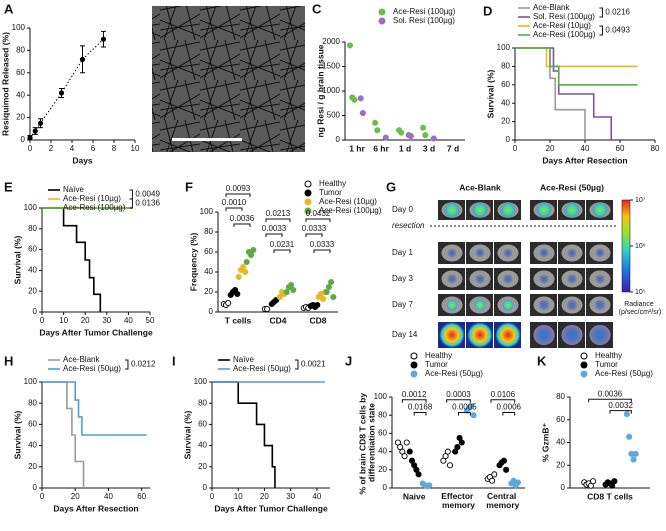 Image resolution: width=666 pixels, height=531 pixels. Describe the element at coordinates (584, 160) in the screenshot. I see `x-axis-label: Days After Resection` at that location.